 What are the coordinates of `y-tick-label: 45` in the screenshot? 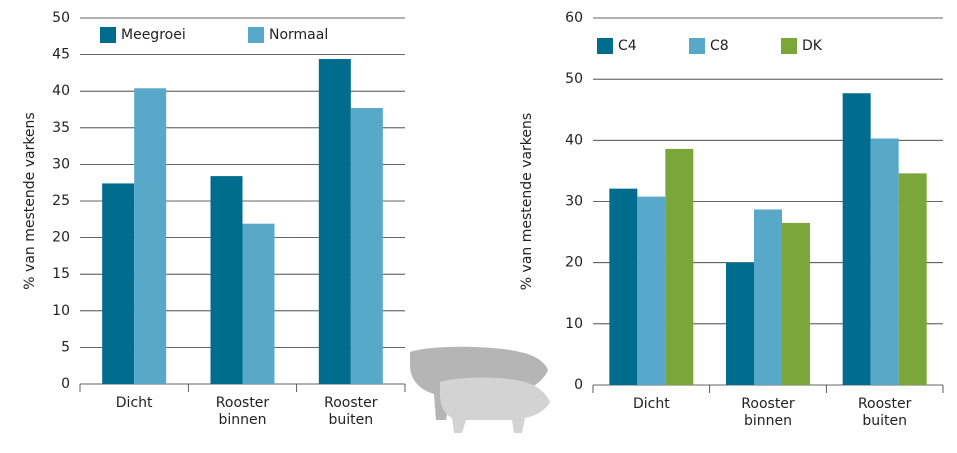 It's located at (61, 55).